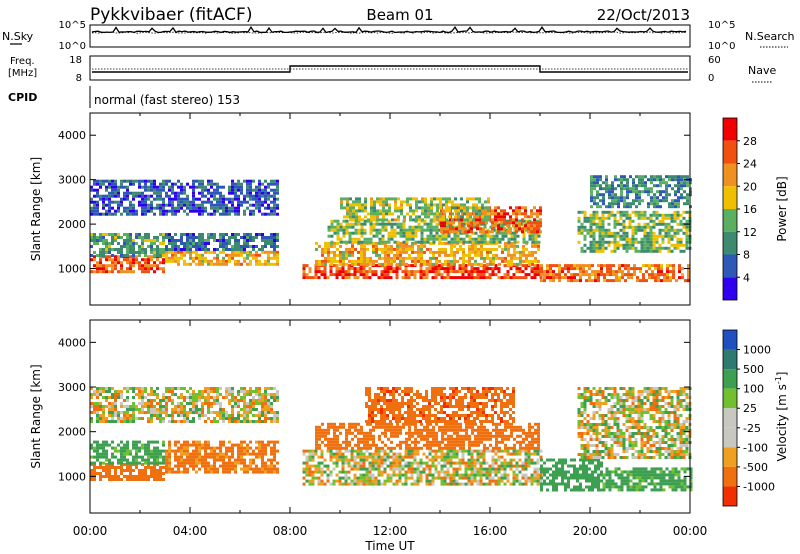 This screenshot has height=554, width=800. I want to click on power-region, so click(222, 258).